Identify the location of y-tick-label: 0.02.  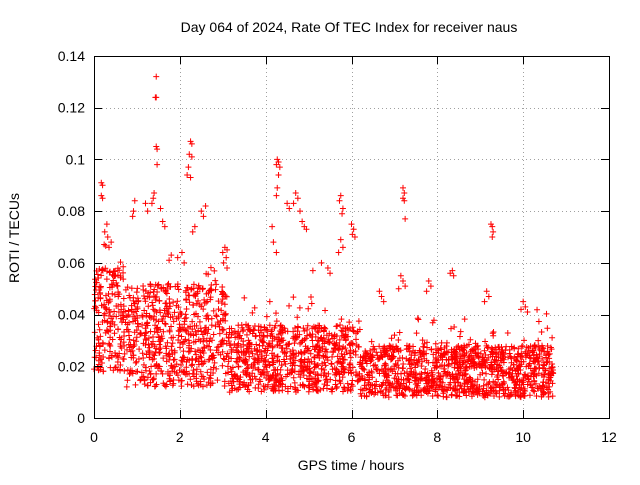
(71, 366).